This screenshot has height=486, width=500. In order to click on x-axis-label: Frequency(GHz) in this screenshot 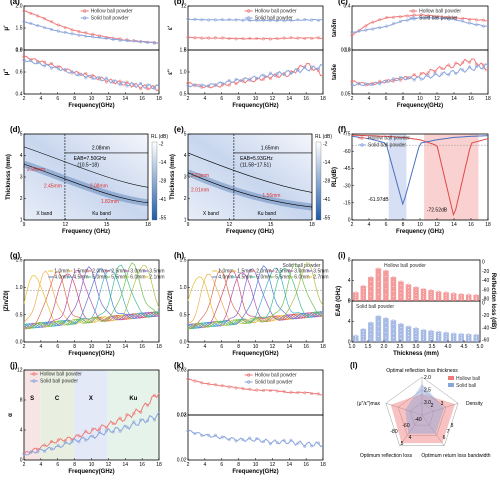, I will do `click(91, 472)`.